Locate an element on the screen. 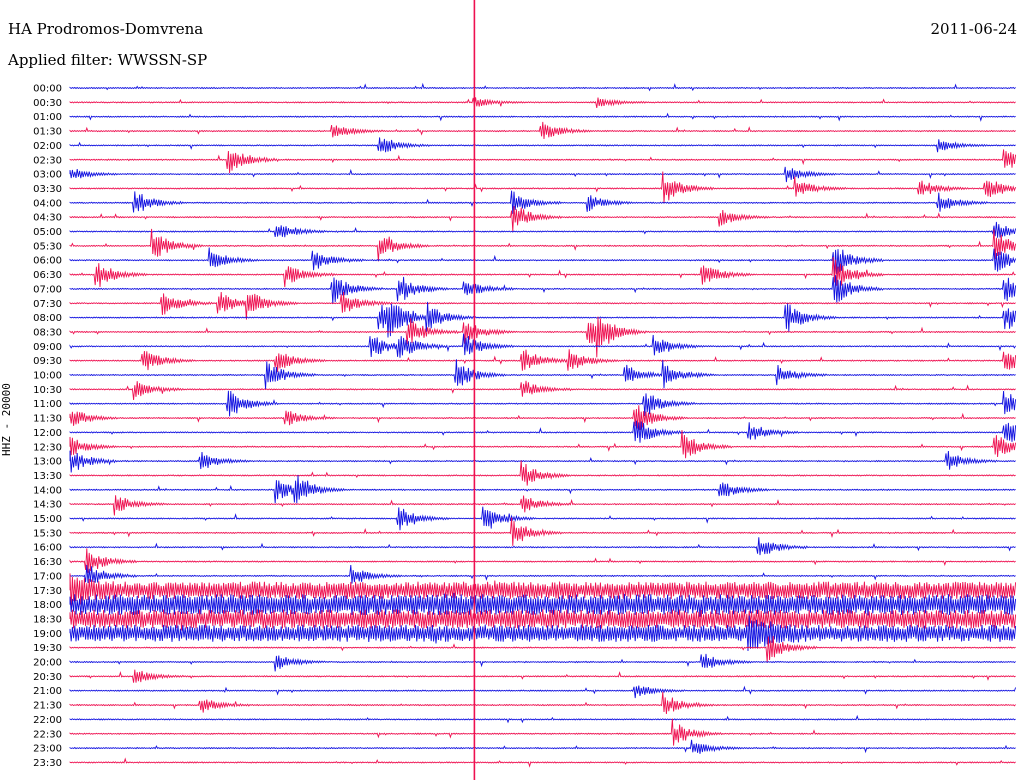 The width and height of the screenshot is (1024, 780). row-time-label: 01:30 is located at coordinates (47, 132).